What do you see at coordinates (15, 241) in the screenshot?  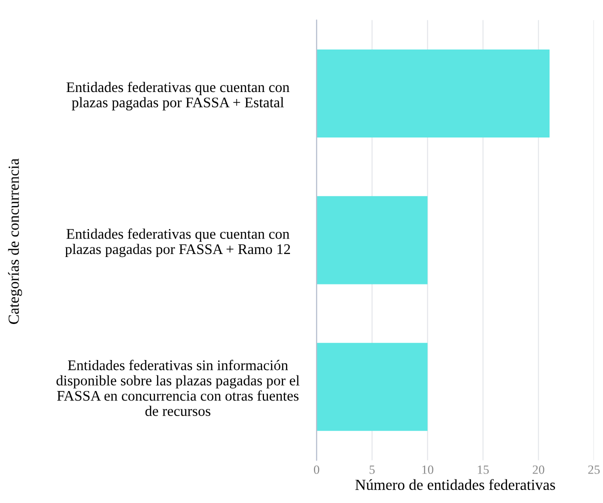 I see `y-axis-title: Categorías de concurrencia` at bounding box center [15, 241].